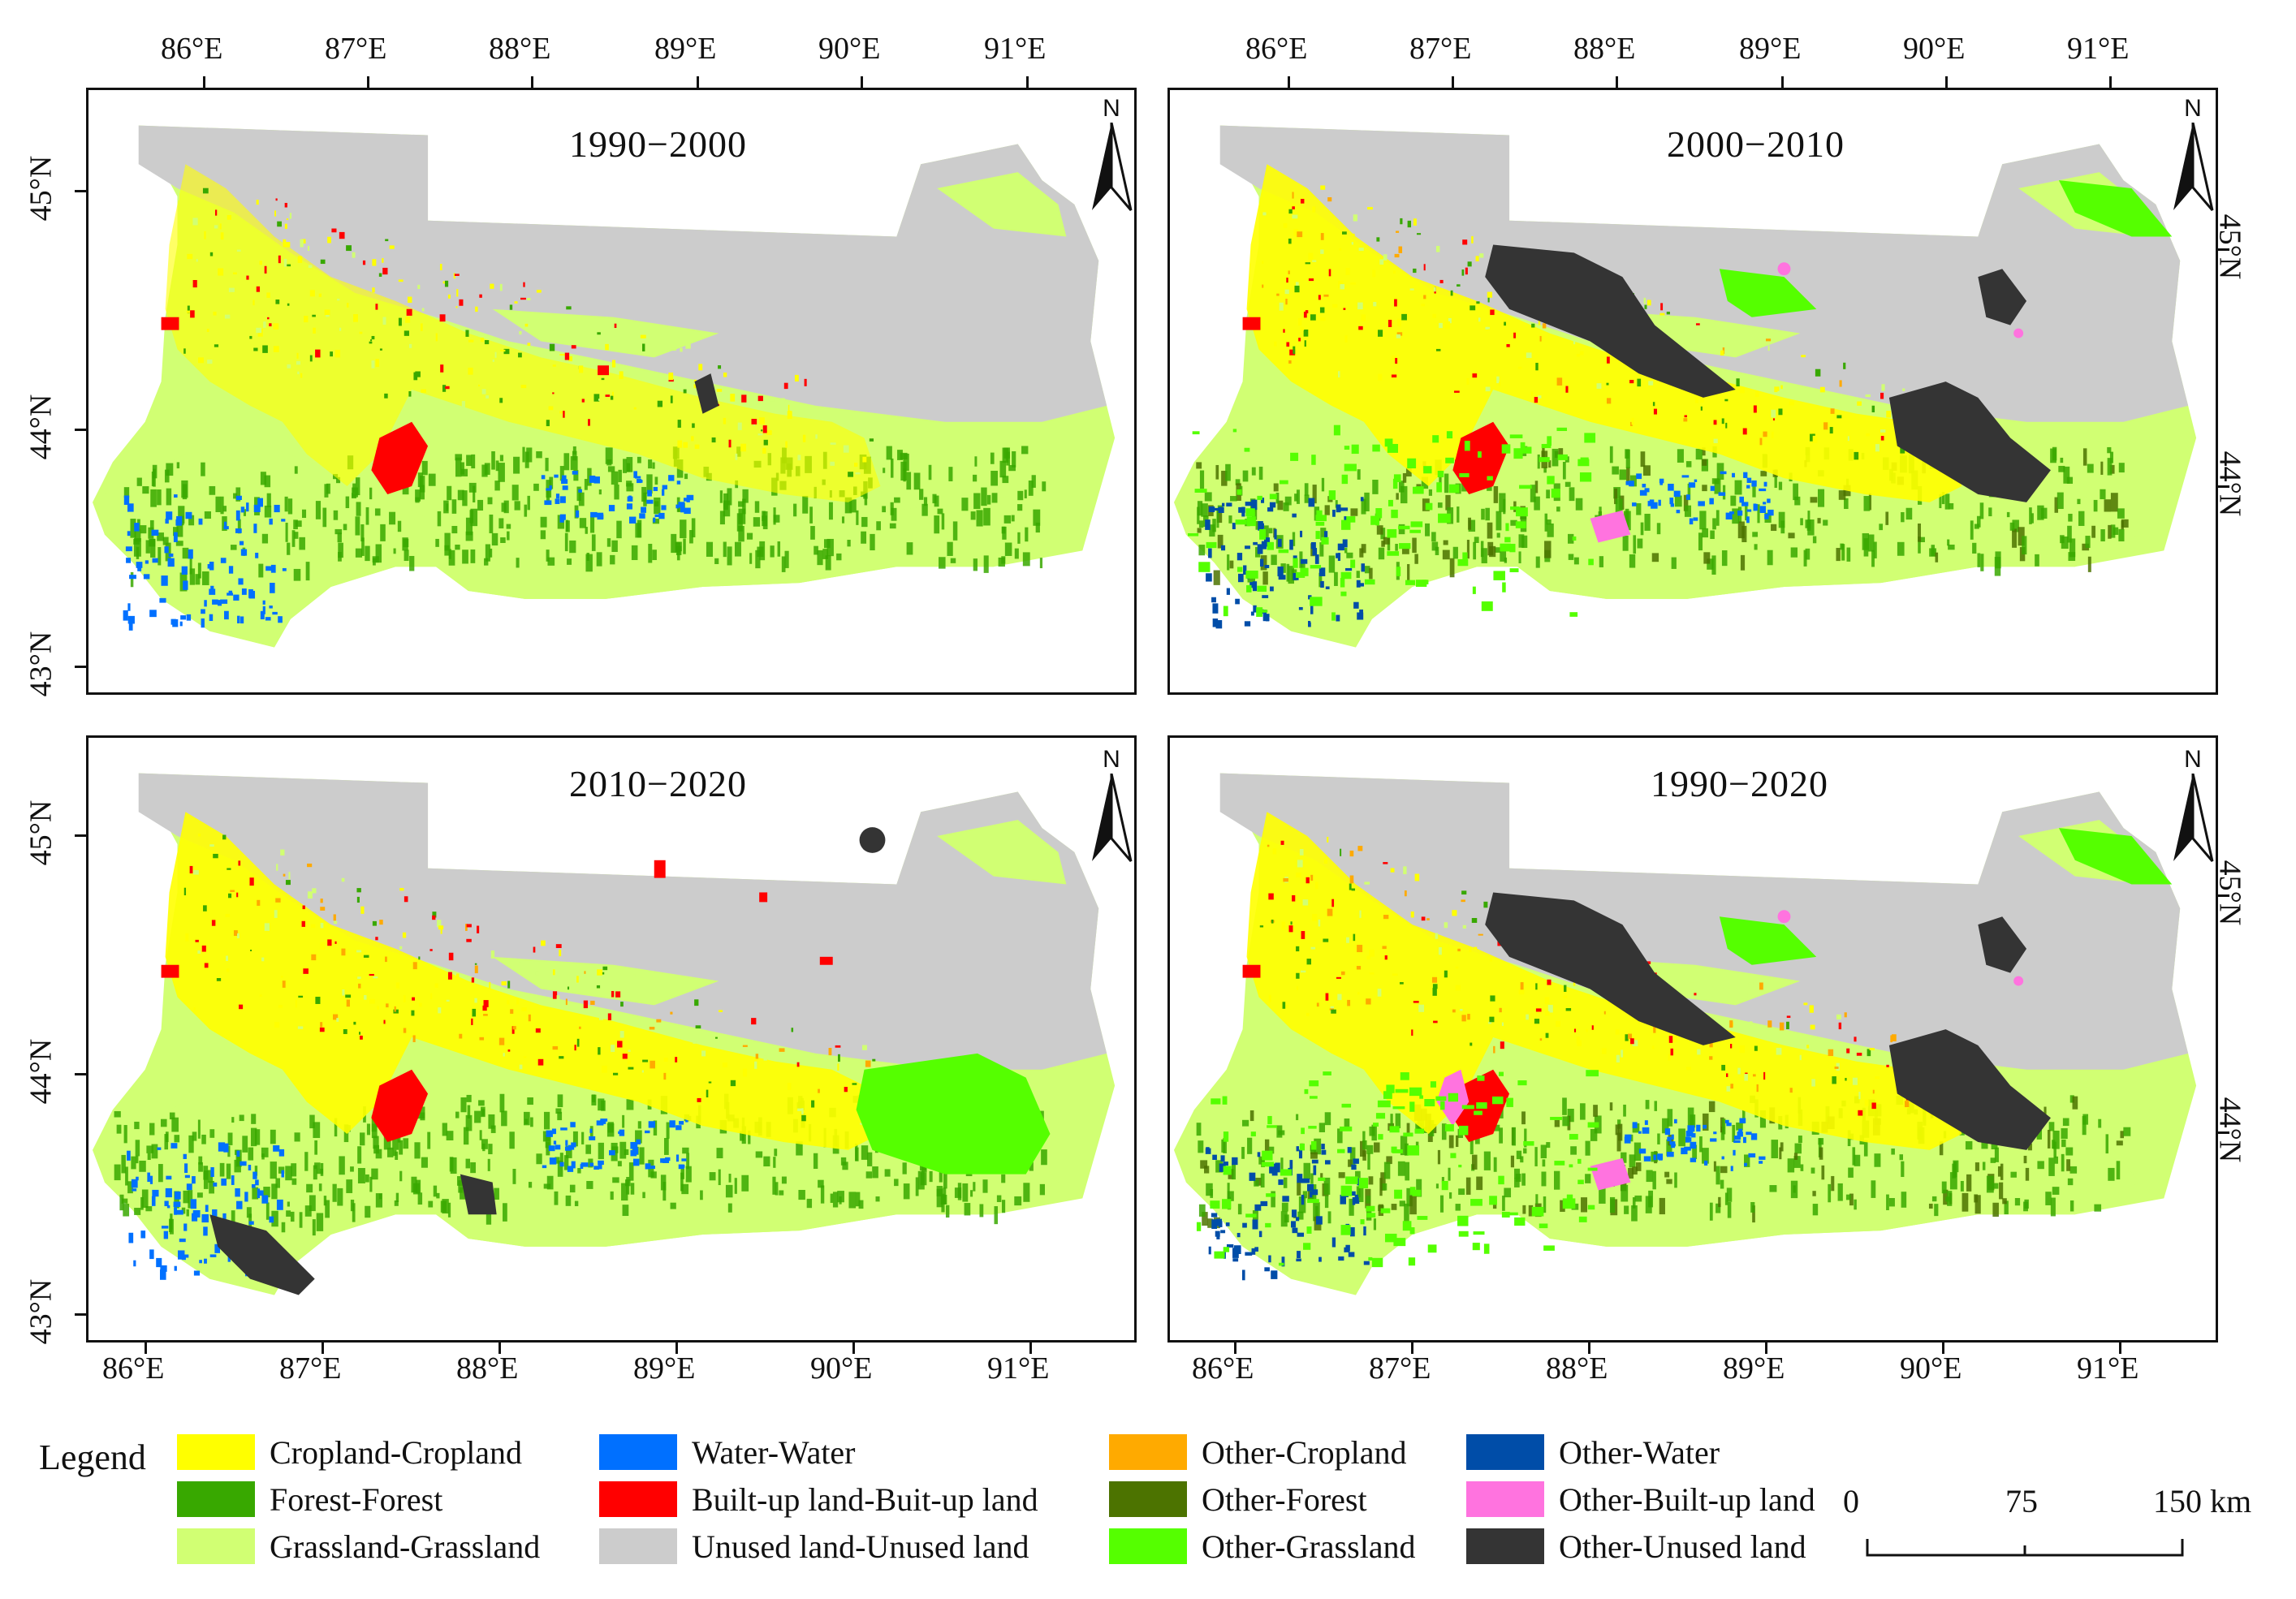 The image size is (2296, 1599). What do you see at coordinates (133, 1368) in the screenshot?
I see `lon-tick-bottom-left: 86°E` at bounding box center [133, 1368].